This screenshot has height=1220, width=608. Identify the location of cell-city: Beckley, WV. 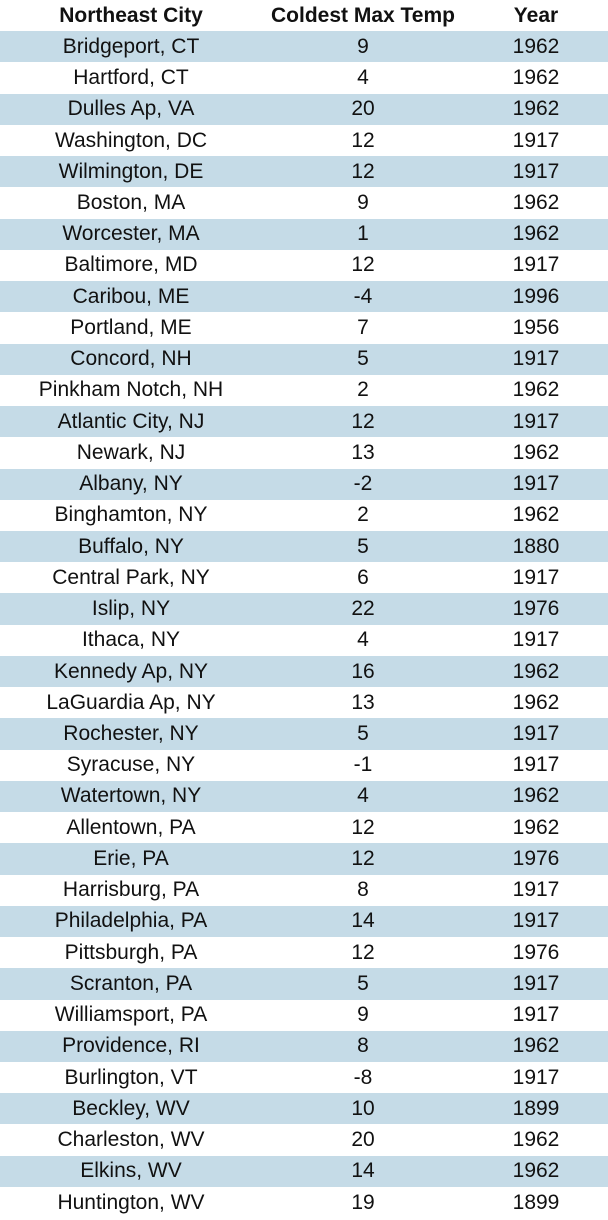
(131, 1109).